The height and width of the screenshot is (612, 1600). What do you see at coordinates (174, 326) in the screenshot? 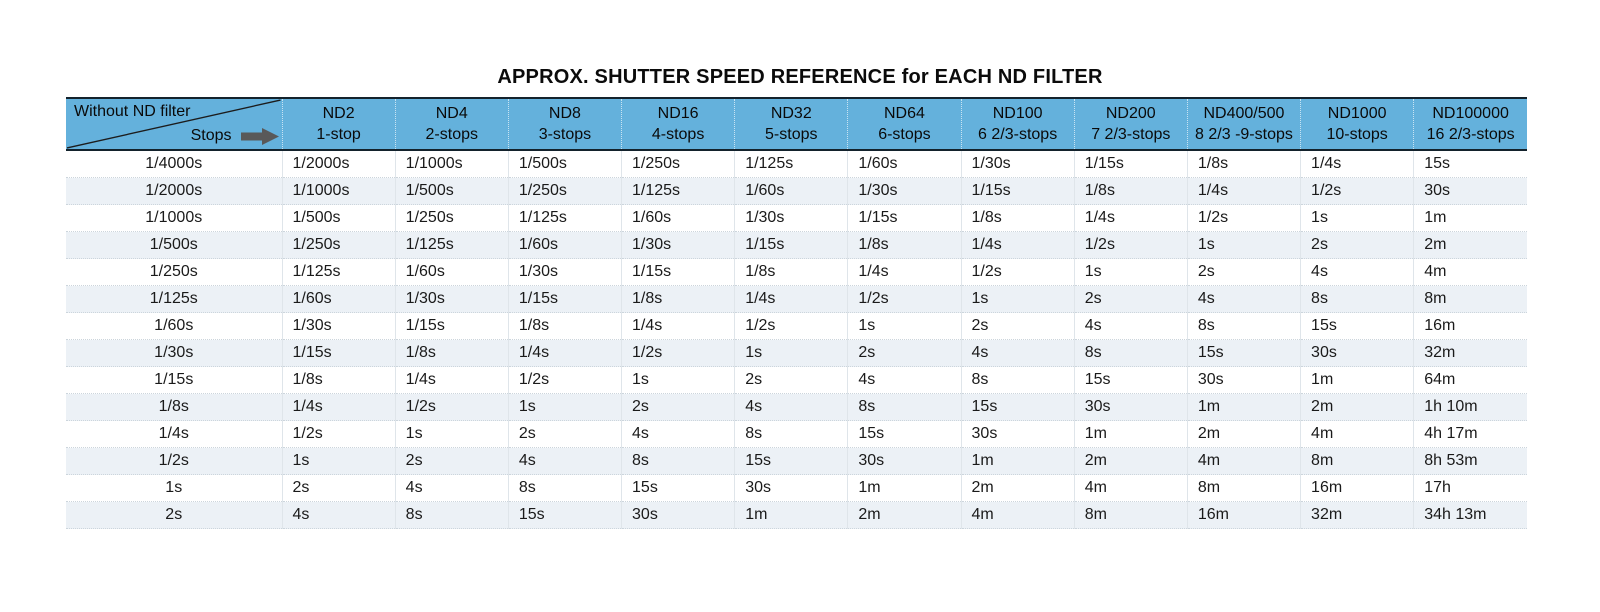
I see `base-shutter-cell: 1/60s` at bounding box center [174, 326].